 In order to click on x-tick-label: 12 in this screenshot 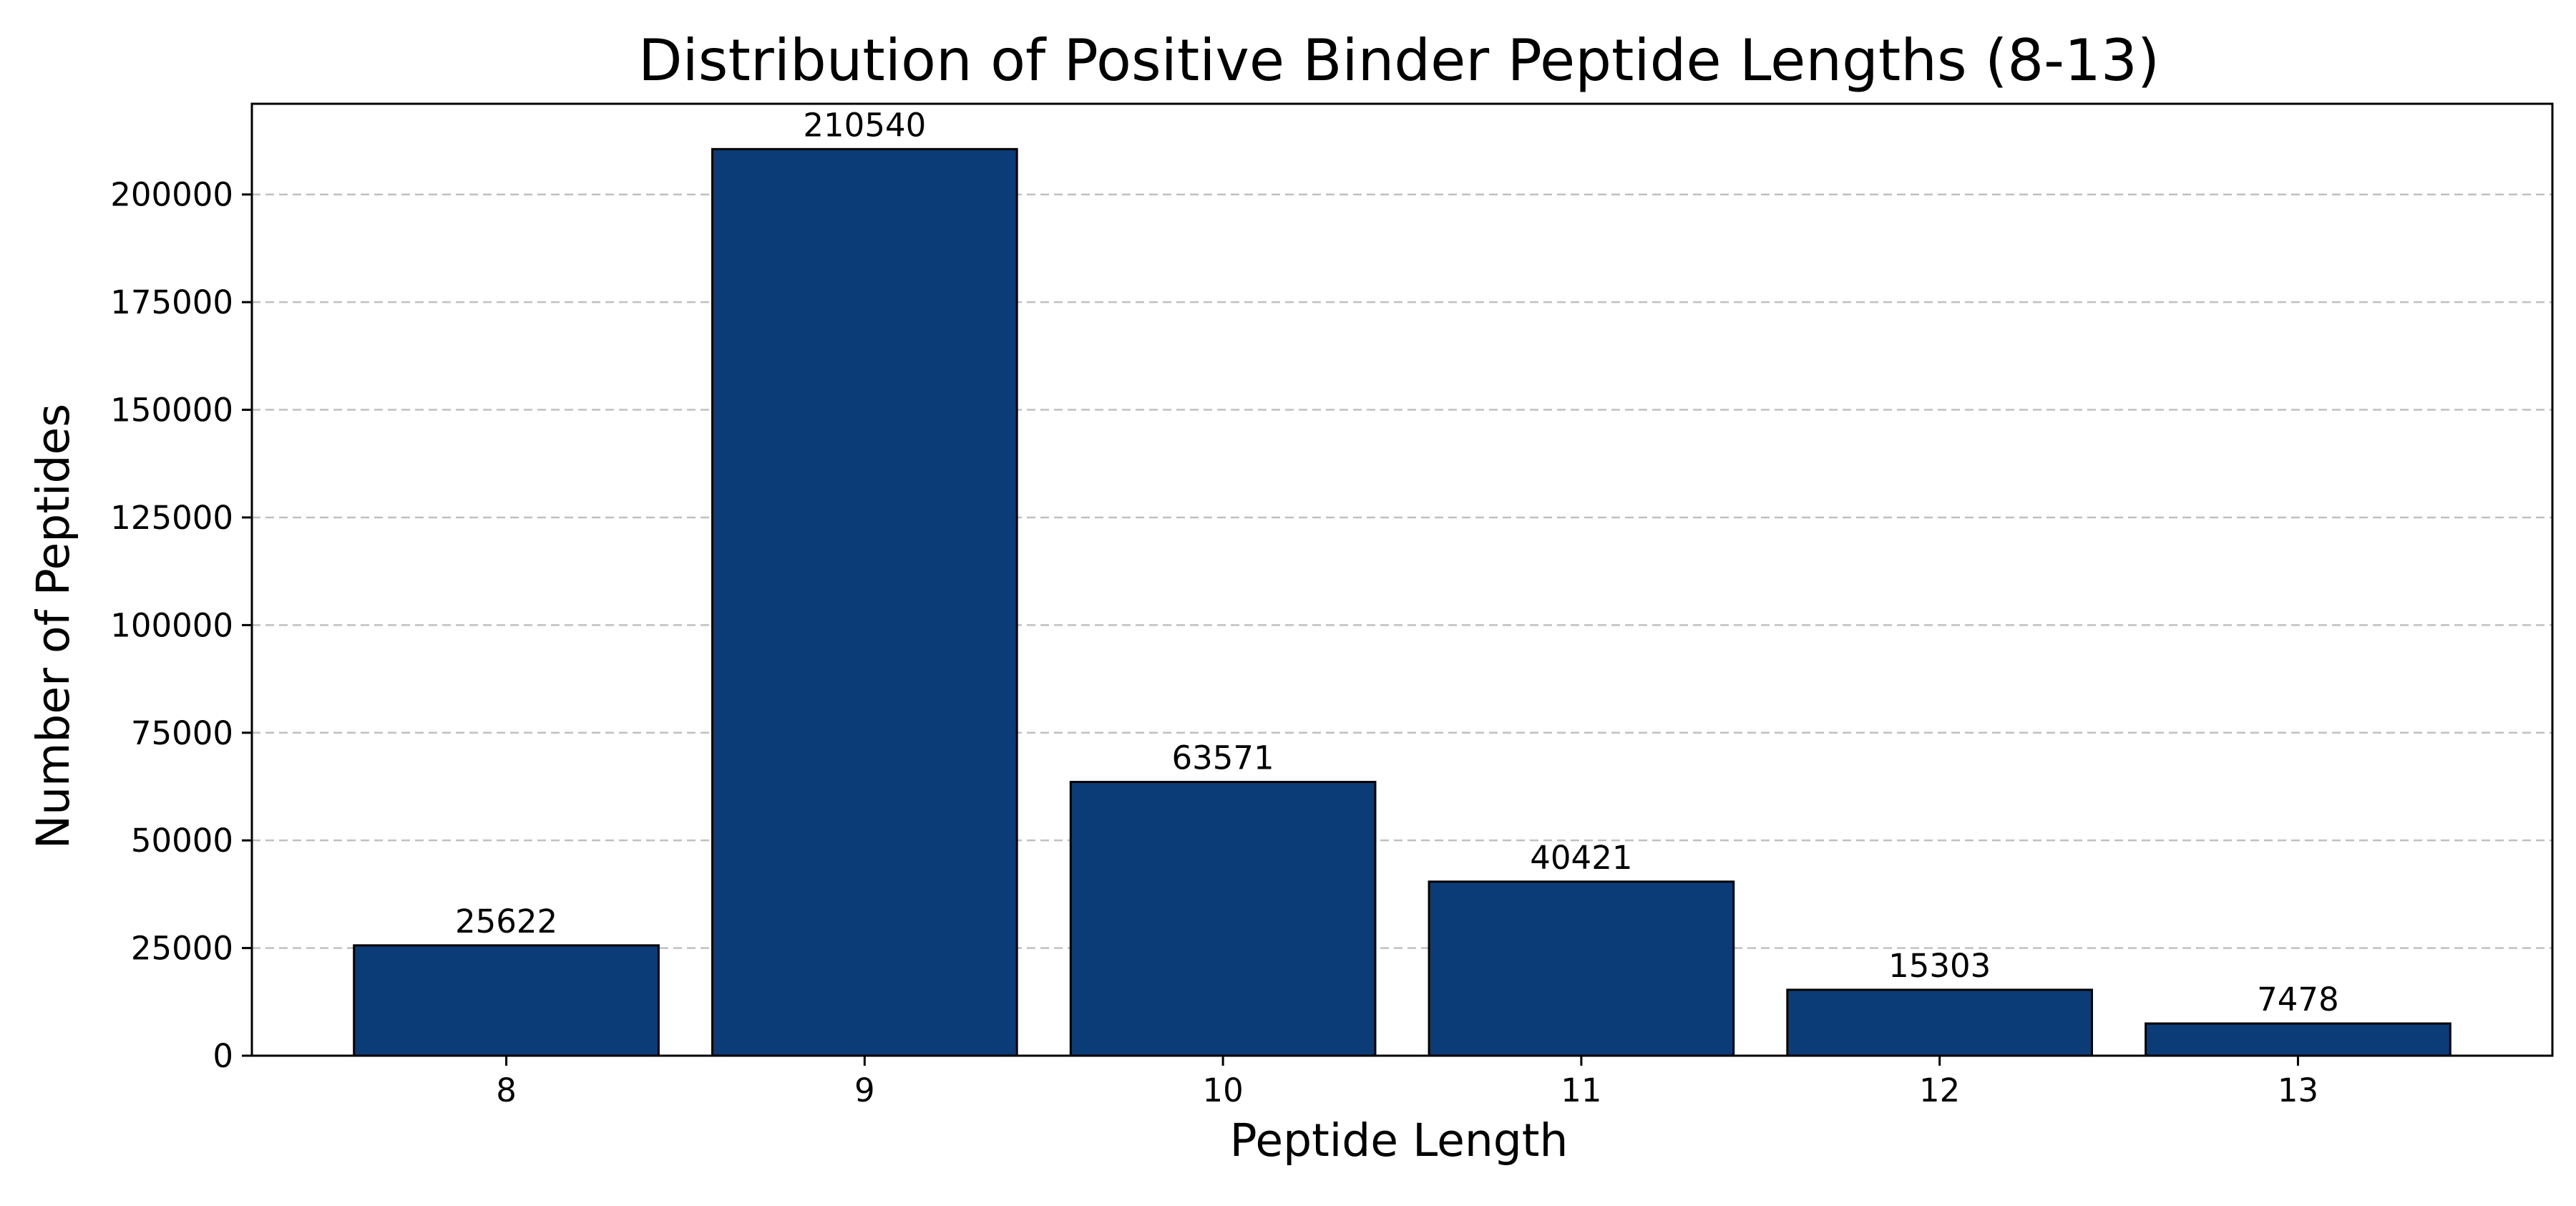, I will do `click(1939, 1090)`.